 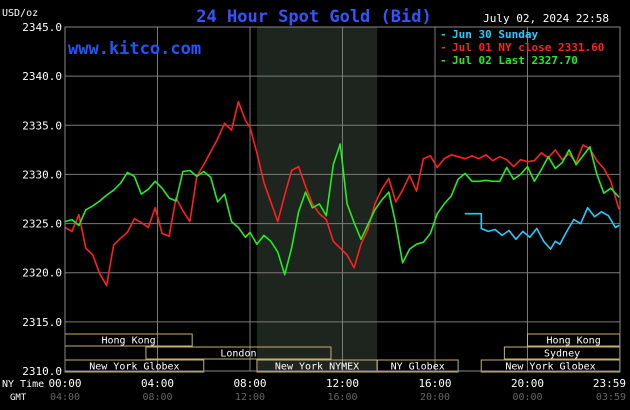 What do you see at coordinates (435, 397) in the screenshot?
I see `x-tick-label-gmt: 20:00` at bounding box center [435, 397].